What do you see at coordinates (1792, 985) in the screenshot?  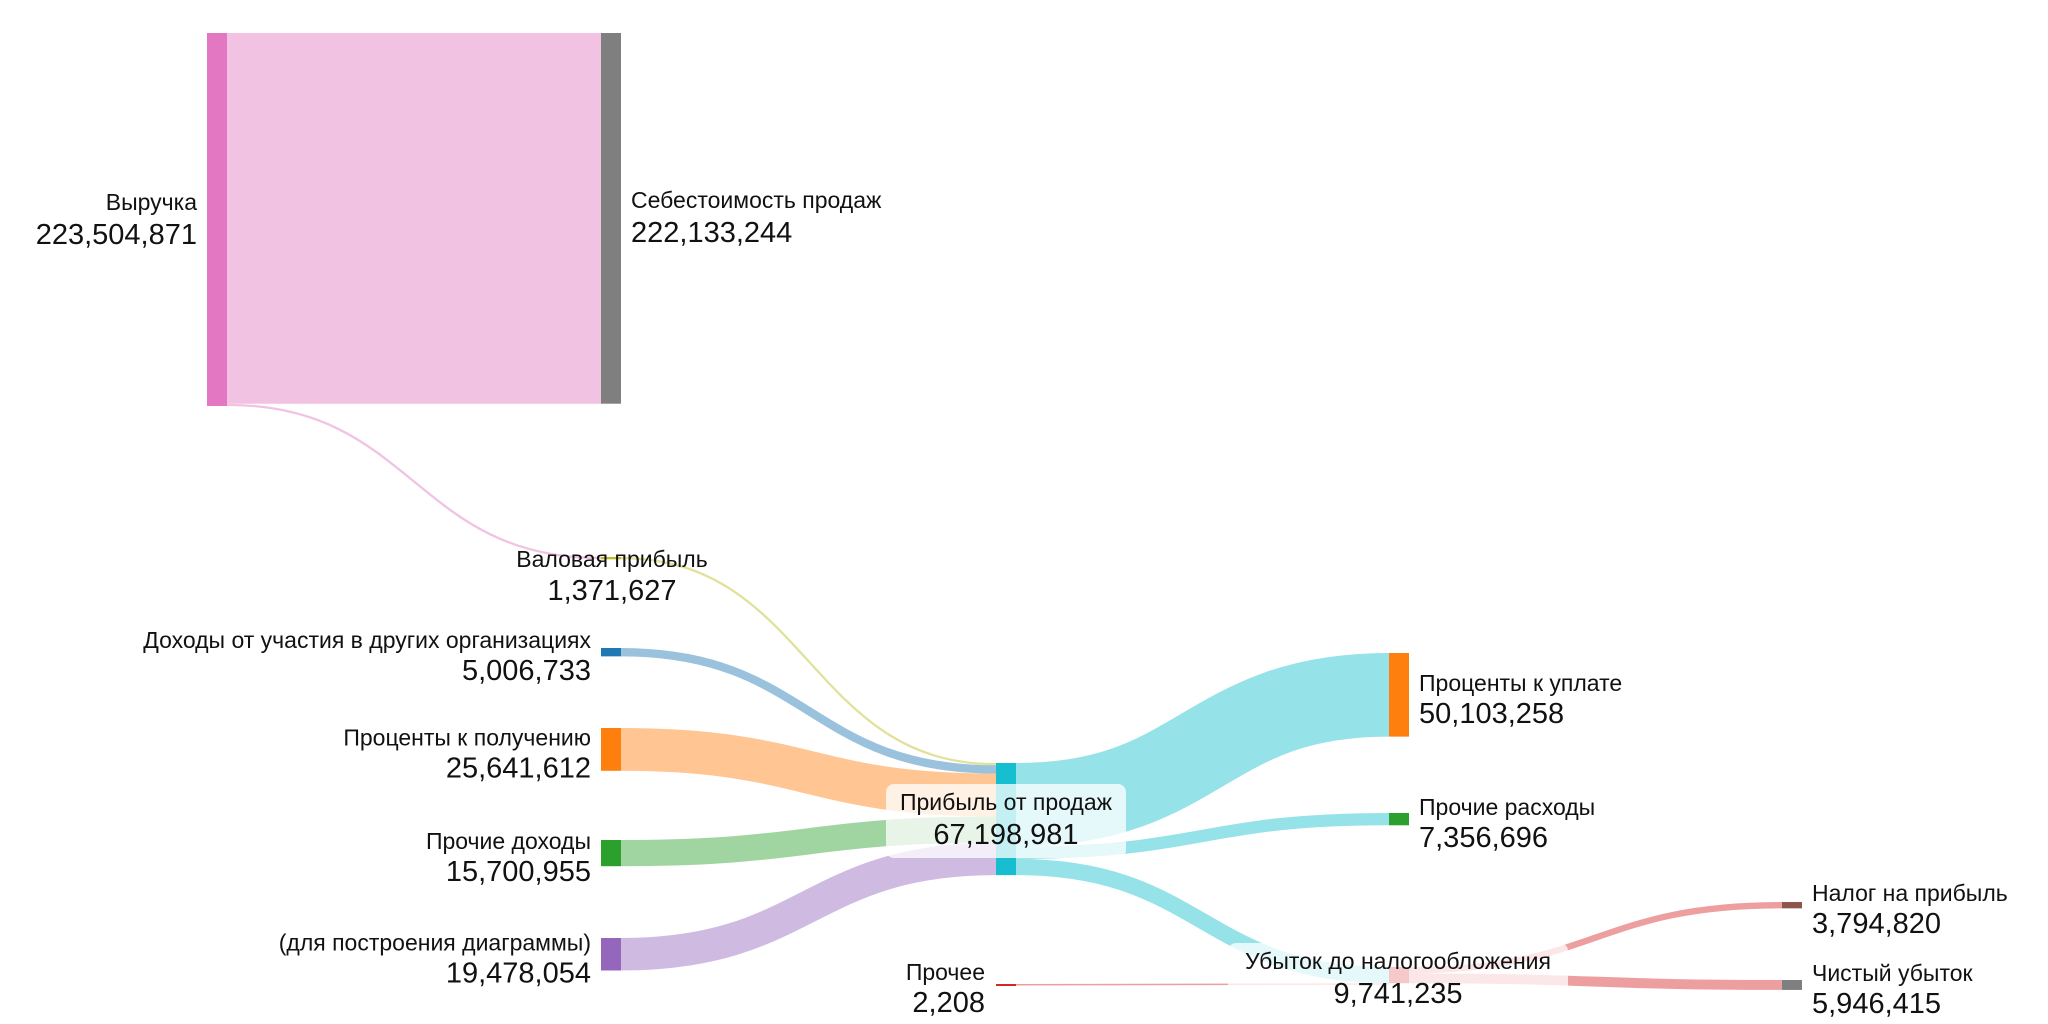 I see `node-net_loss` at bounding box center [1792, 985].